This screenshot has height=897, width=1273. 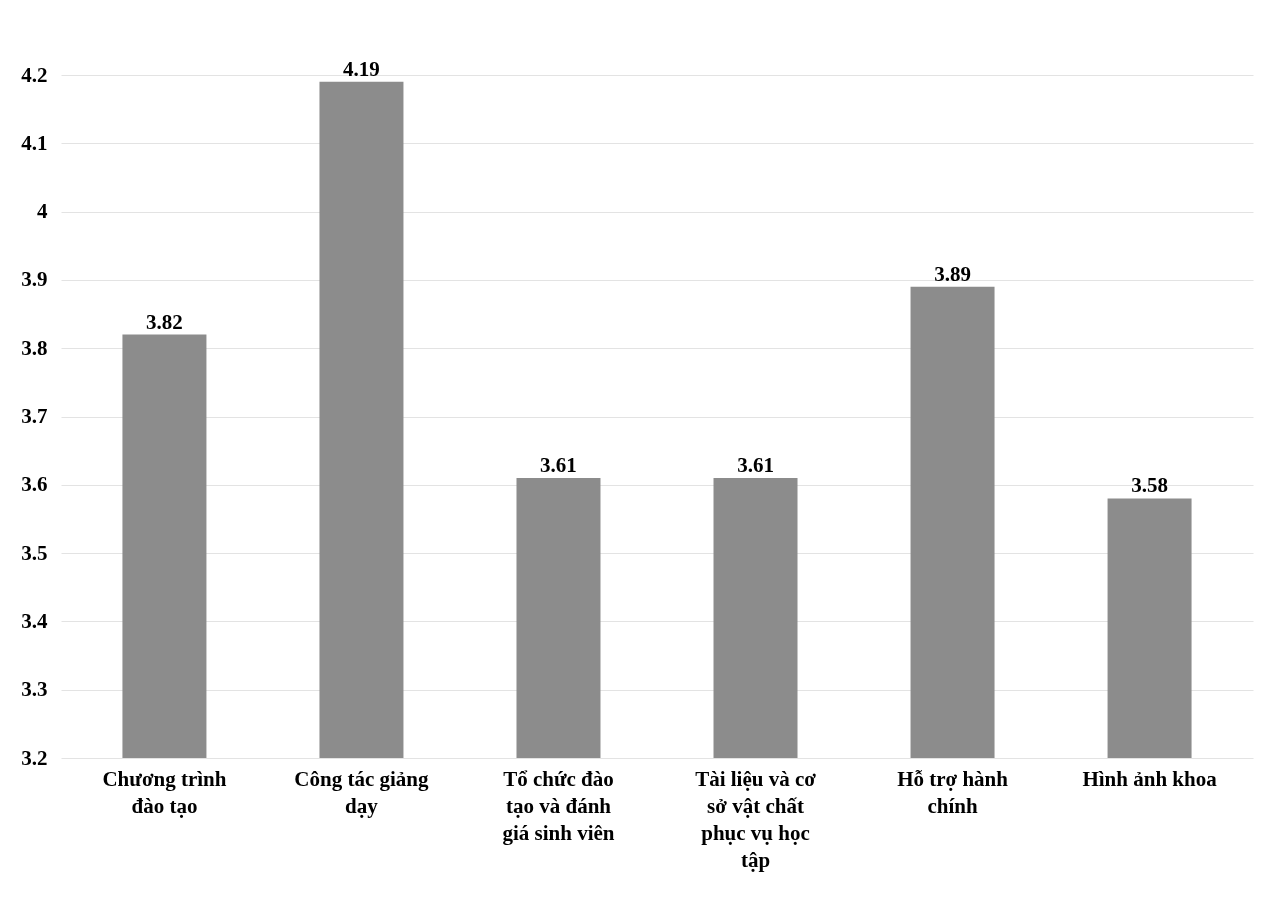 What do you see at coordinates (34, 620) in the screenshot?
I see `y-tick-label: 3.4` at bounding box center [34, 620].